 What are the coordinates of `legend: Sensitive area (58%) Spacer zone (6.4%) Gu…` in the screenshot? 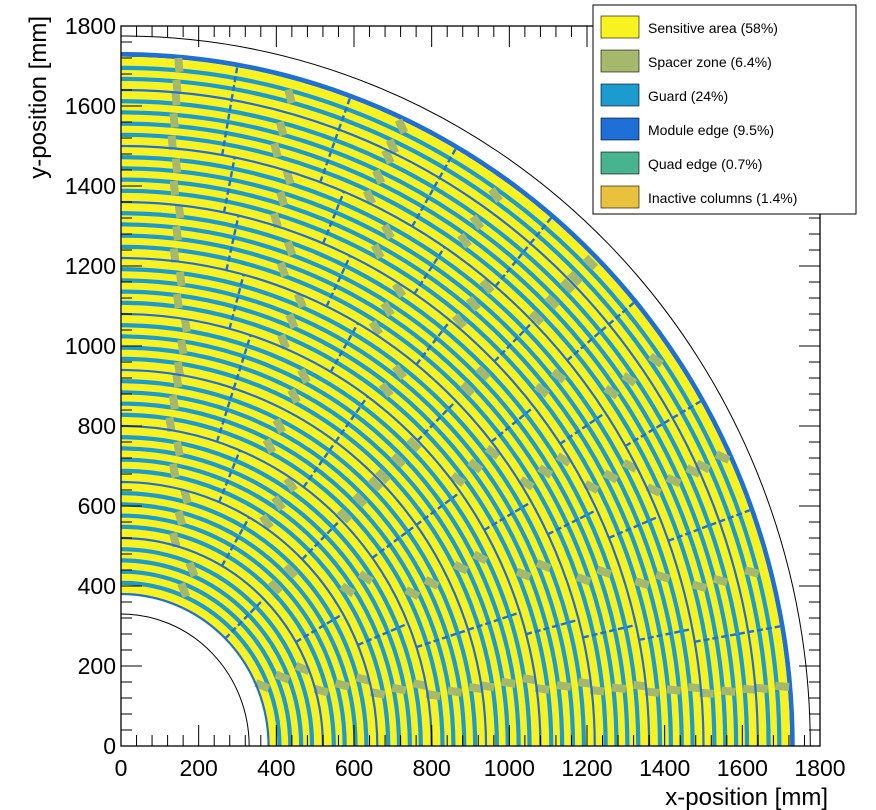 It's located at (724, 109).